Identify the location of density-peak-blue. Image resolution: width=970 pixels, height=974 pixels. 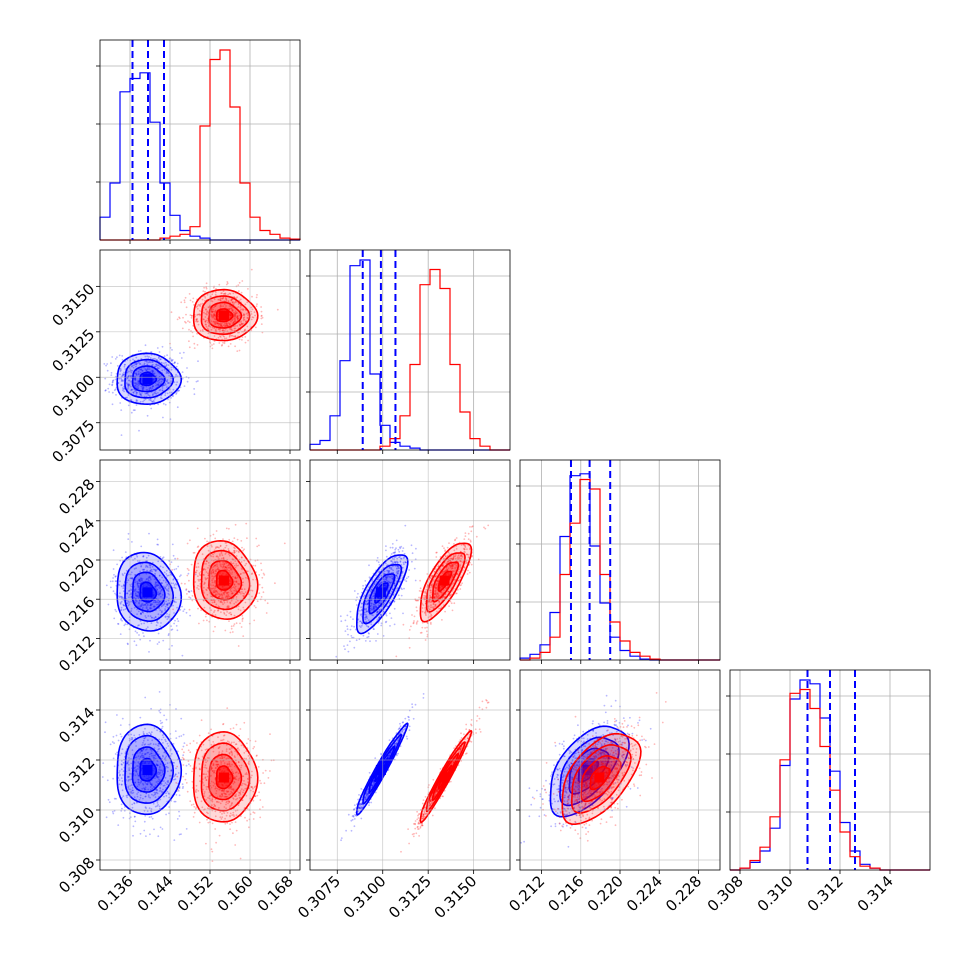
(148, 592).